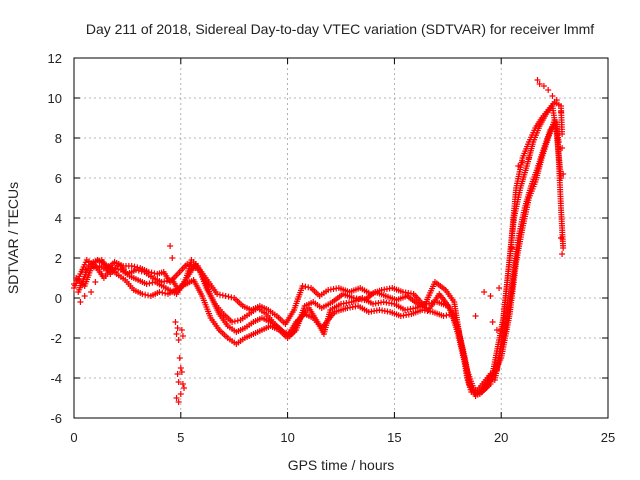 The height and width of the screenshot is (480, 640). Describe the element at coordinates (58, 178) in the screenshot. I see `y-tick-label: 6` at that location.